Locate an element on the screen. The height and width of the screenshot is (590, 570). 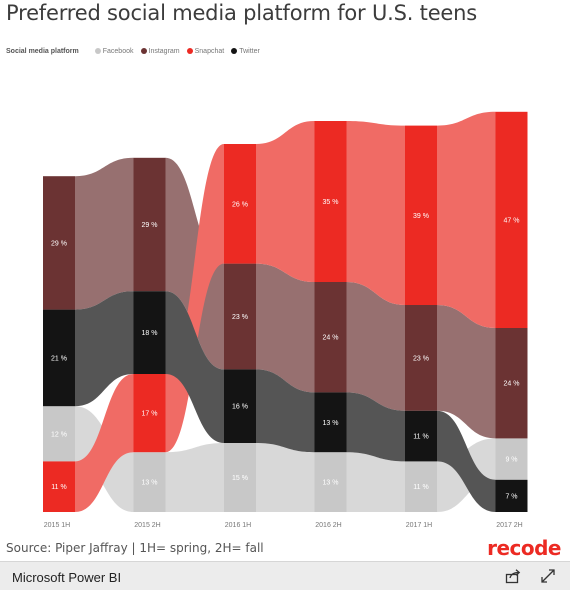
legend-item-facebook: Facebook is located at coordinates (114, 51).